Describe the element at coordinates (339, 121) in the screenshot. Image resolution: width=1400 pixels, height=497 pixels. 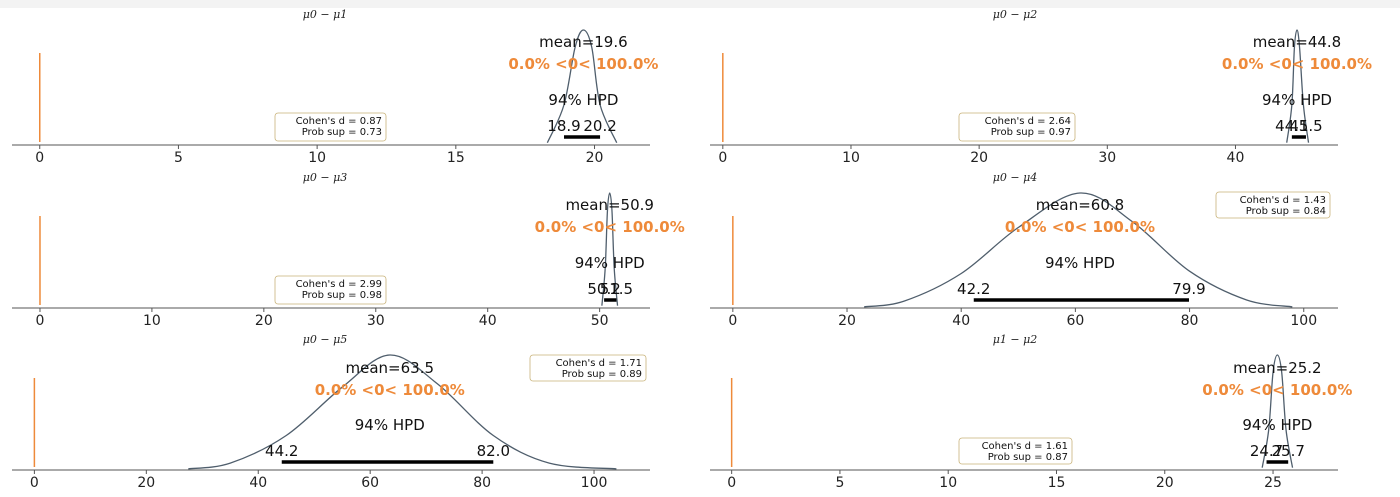
I see `legend-cohens-d: Cohen's d = 0.87` at that location.